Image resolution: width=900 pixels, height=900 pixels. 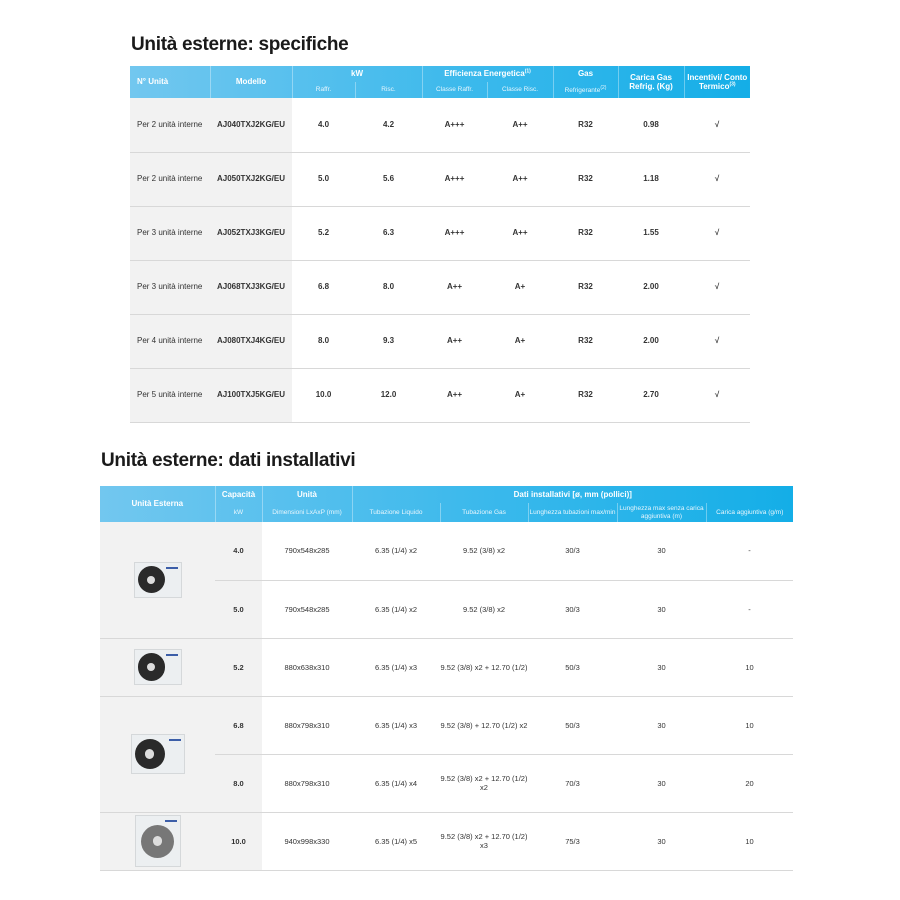 I want to click on cell-lunghezza: 50/3, so click(x=572, y=725).